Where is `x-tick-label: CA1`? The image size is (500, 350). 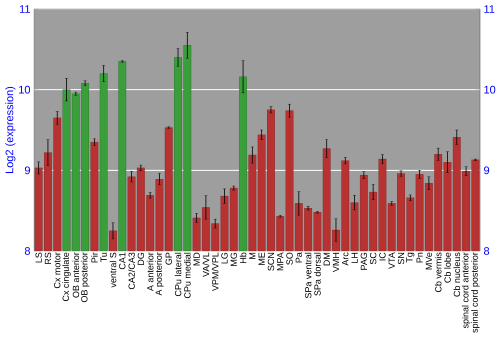
x-tick-label: CA1 is located at coordinates (122, 261).